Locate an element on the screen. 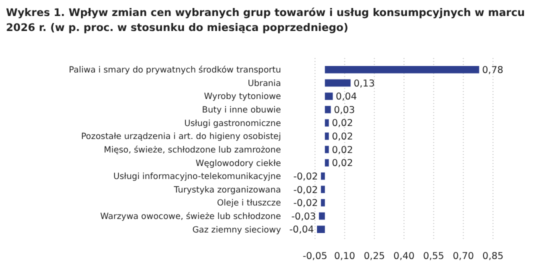 This screenshot has width=533, height=267. data-label: 0,78 is located at coordinates (493, 70).